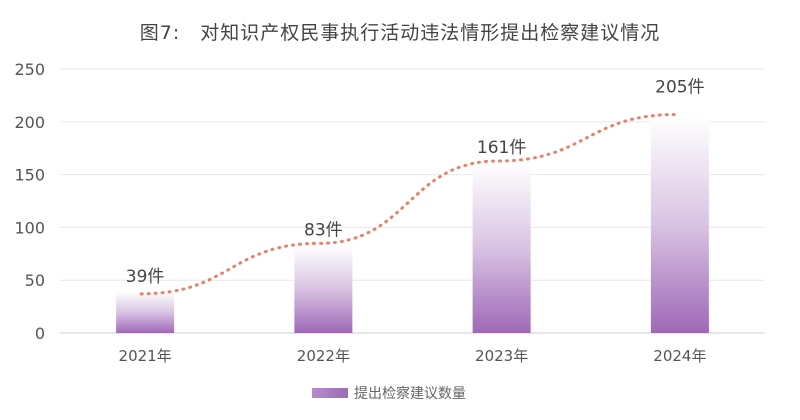 Image resolution: width=800 pixels, height=420 pixels. I want to click on legend: 提出检察建议数量, so click(389, 393).